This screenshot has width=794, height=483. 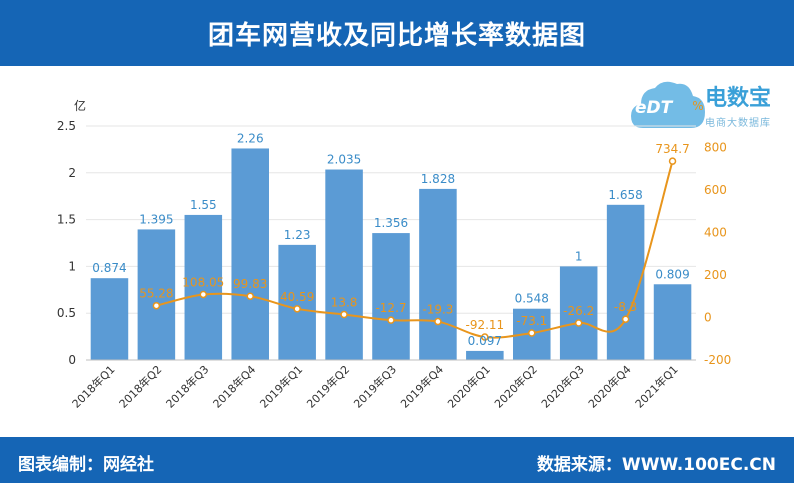 I want to click on growth-value-label: 40.59, so click(x=297, y=297).